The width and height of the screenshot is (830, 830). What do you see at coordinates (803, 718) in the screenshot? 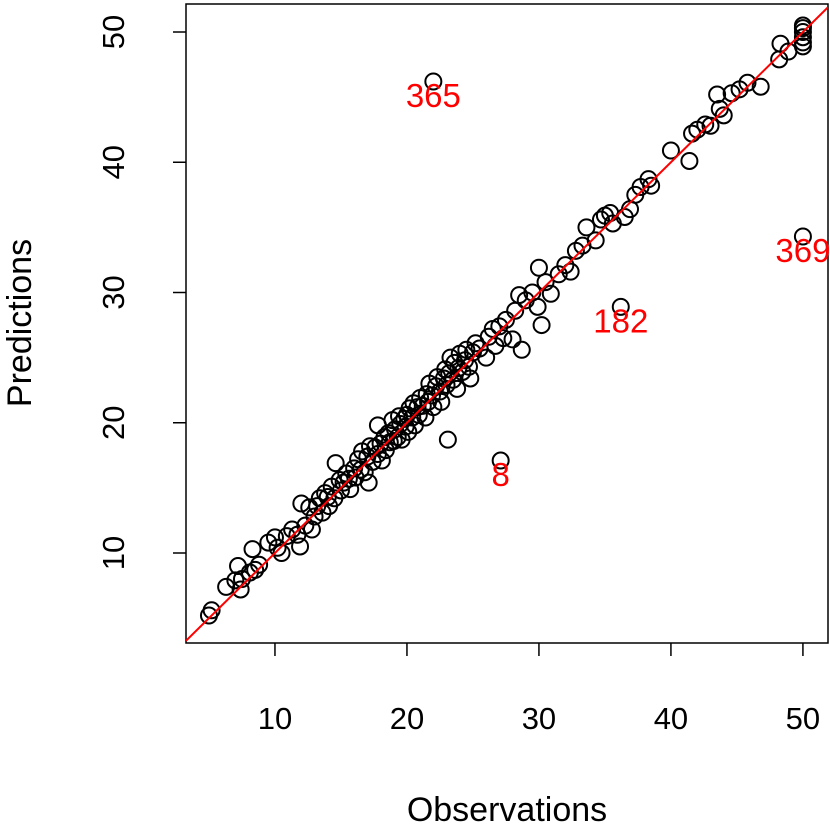
I see `x-tick-label: 50` at bounding box center [803, 718].